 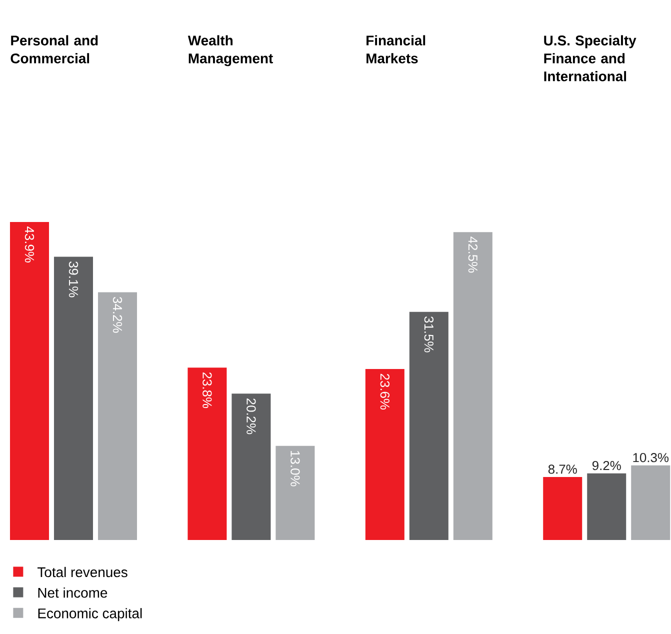 What do you see at coordinates (73, 592) in the screenshot?
I see `legend-label: Net income` at bounding box center [73, 592].